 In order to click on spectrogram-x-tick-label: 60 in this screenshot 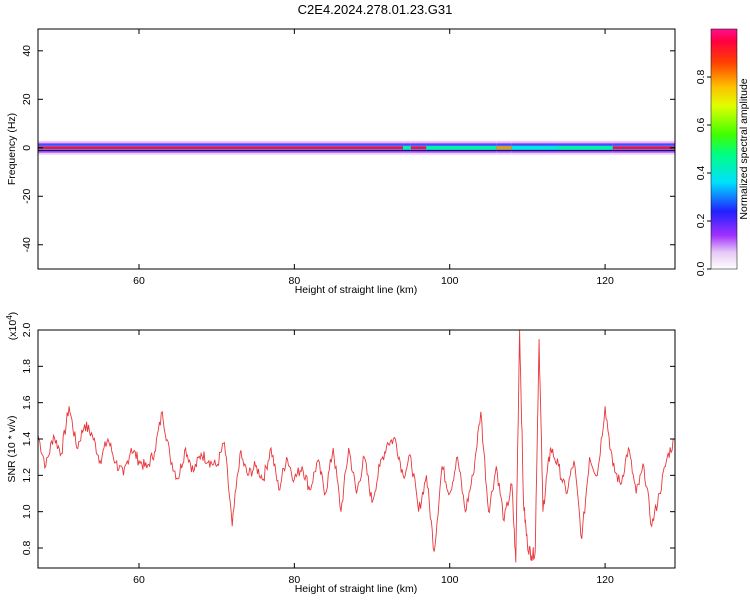, I will do `click(139, 281)`.